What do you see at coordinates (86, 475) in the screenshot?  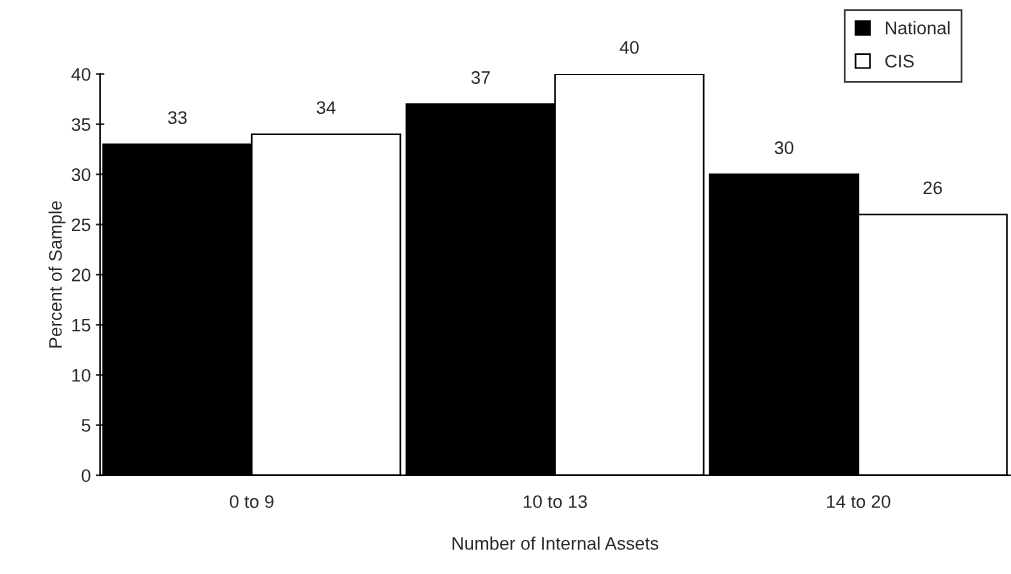 I see `y-tick-label: 0` at bounding box center [86, 475].